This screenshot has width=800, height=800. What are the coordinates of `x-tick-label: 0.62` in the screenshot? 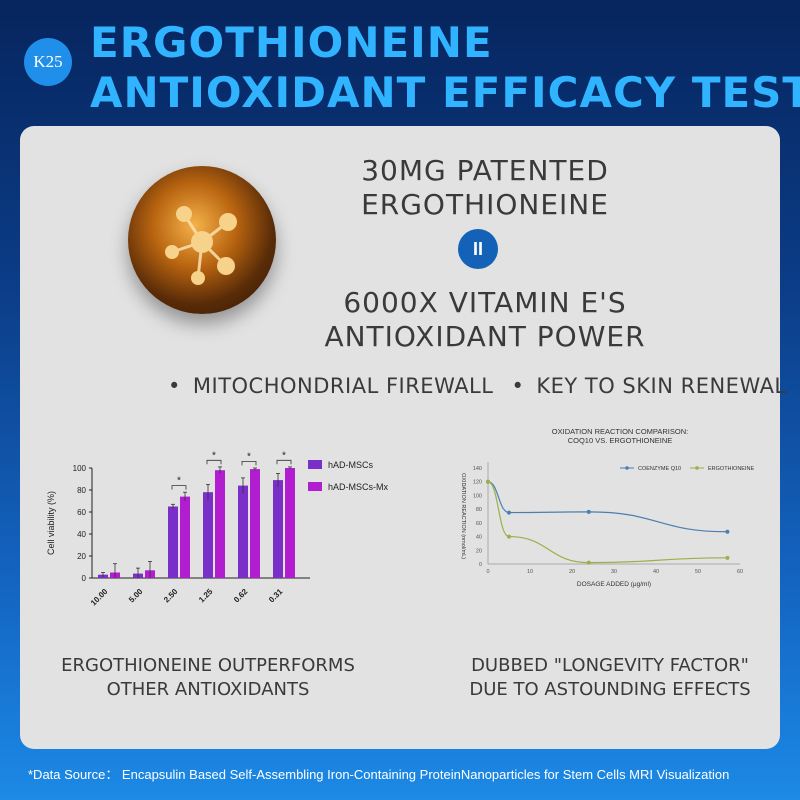 It's located at (241, 596).